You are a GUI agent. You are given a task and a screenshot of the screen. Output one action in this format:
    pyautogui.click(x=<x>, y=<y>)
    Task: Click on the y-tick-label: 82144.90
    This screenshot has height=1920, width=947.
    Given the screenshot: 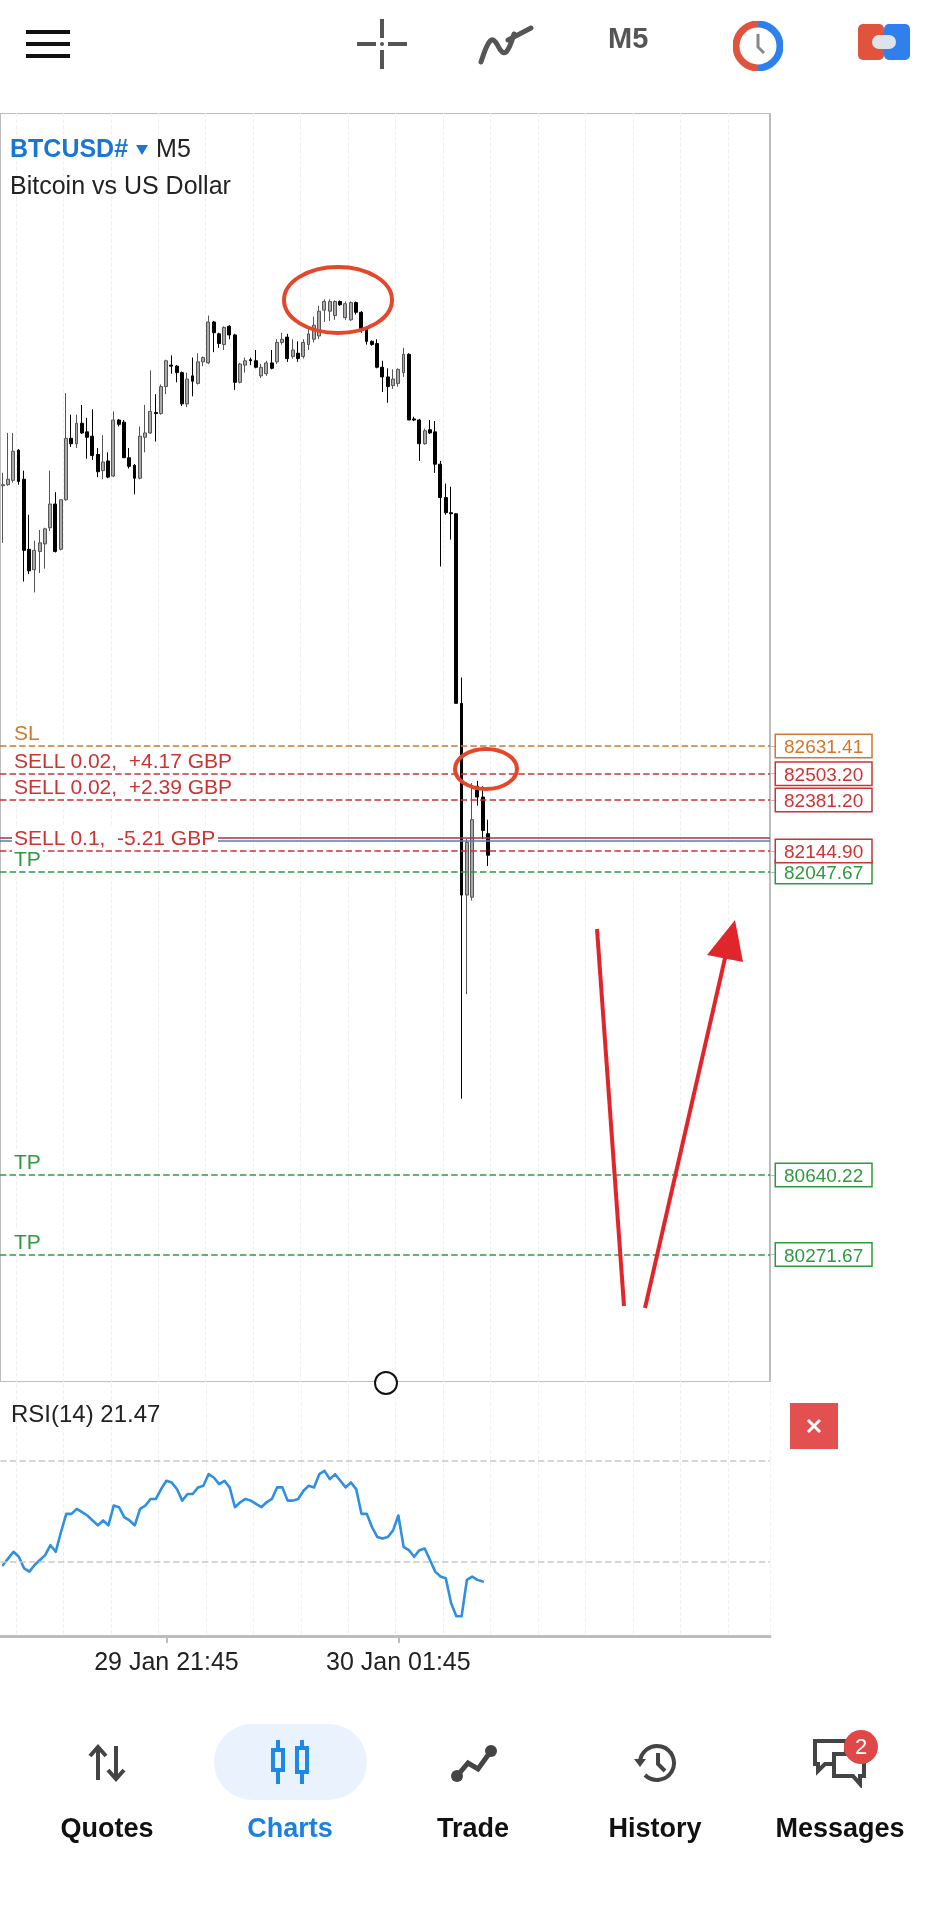 What is the action you would take?
    pyautogui.click(x=824, y=851)
    